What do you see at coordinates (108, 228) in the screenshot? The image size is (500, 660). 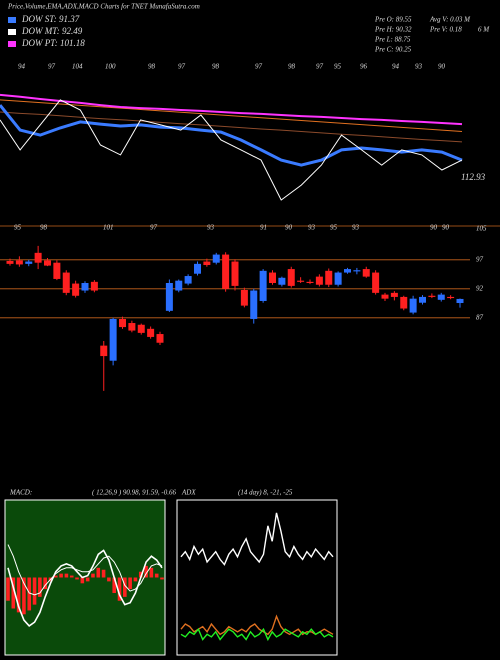 I see `price-top-label: 101` at bounding box center [108, 228].